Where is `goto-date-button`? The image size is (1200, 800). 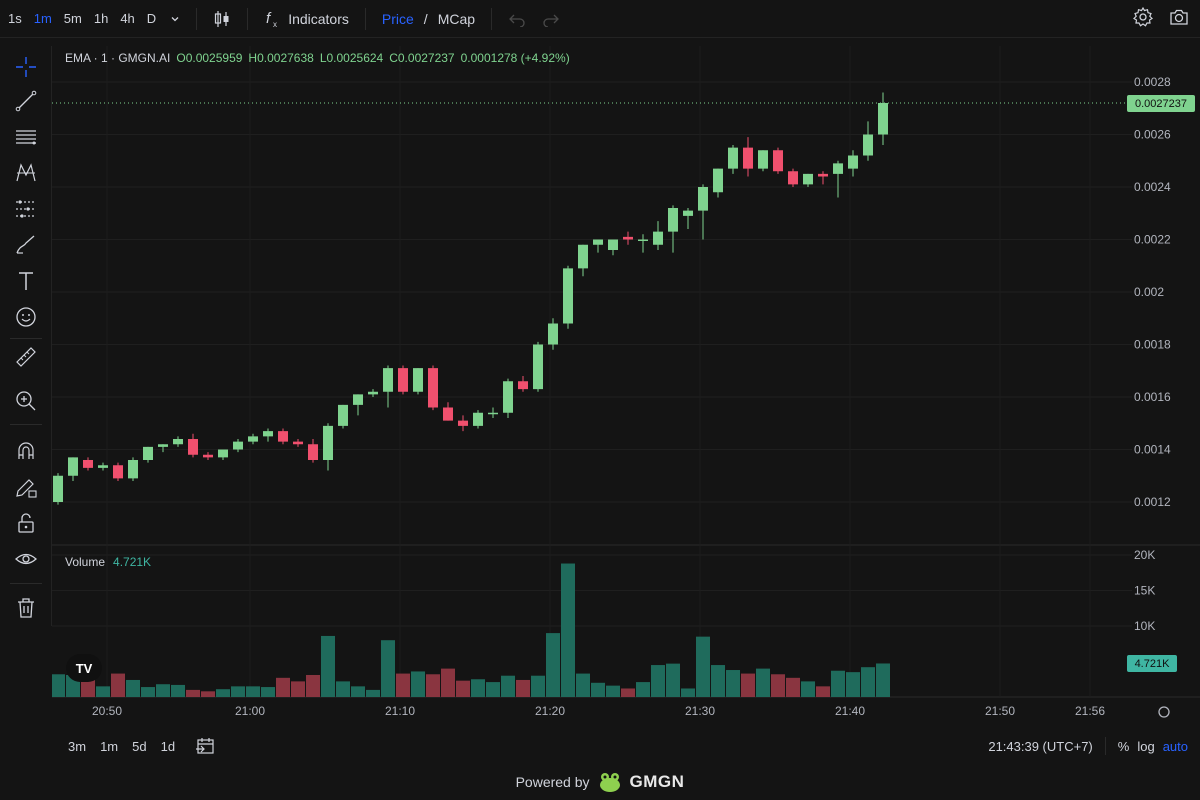 goto-date-button is located at coordinates (206, 746).